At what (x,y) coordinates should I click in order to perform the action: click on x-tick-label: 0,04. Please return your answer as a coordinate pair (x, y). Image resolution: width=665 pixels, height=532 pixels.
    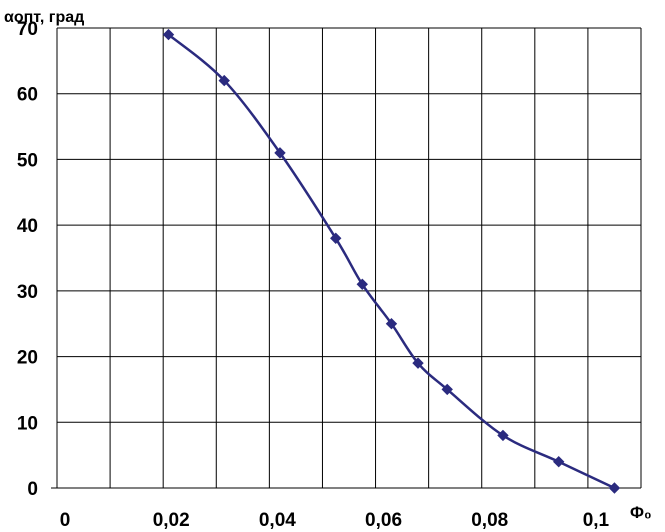
    Looking at the image, I should click on (277, 520).